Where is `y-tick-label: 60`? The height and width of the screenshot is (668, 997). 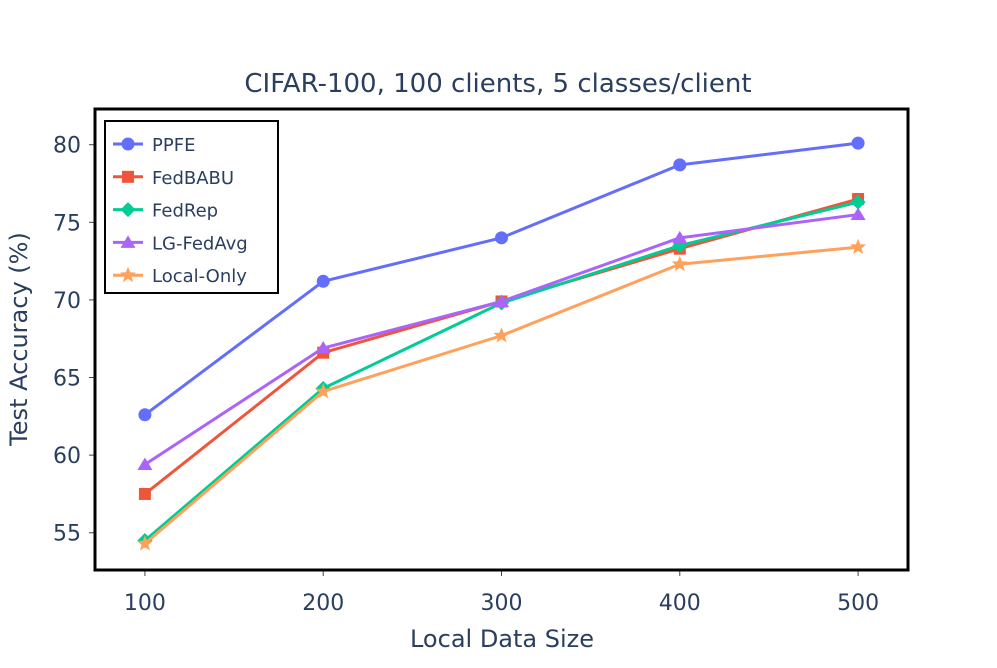 y-tick-label: 60 is located at coordinates (67, 456).